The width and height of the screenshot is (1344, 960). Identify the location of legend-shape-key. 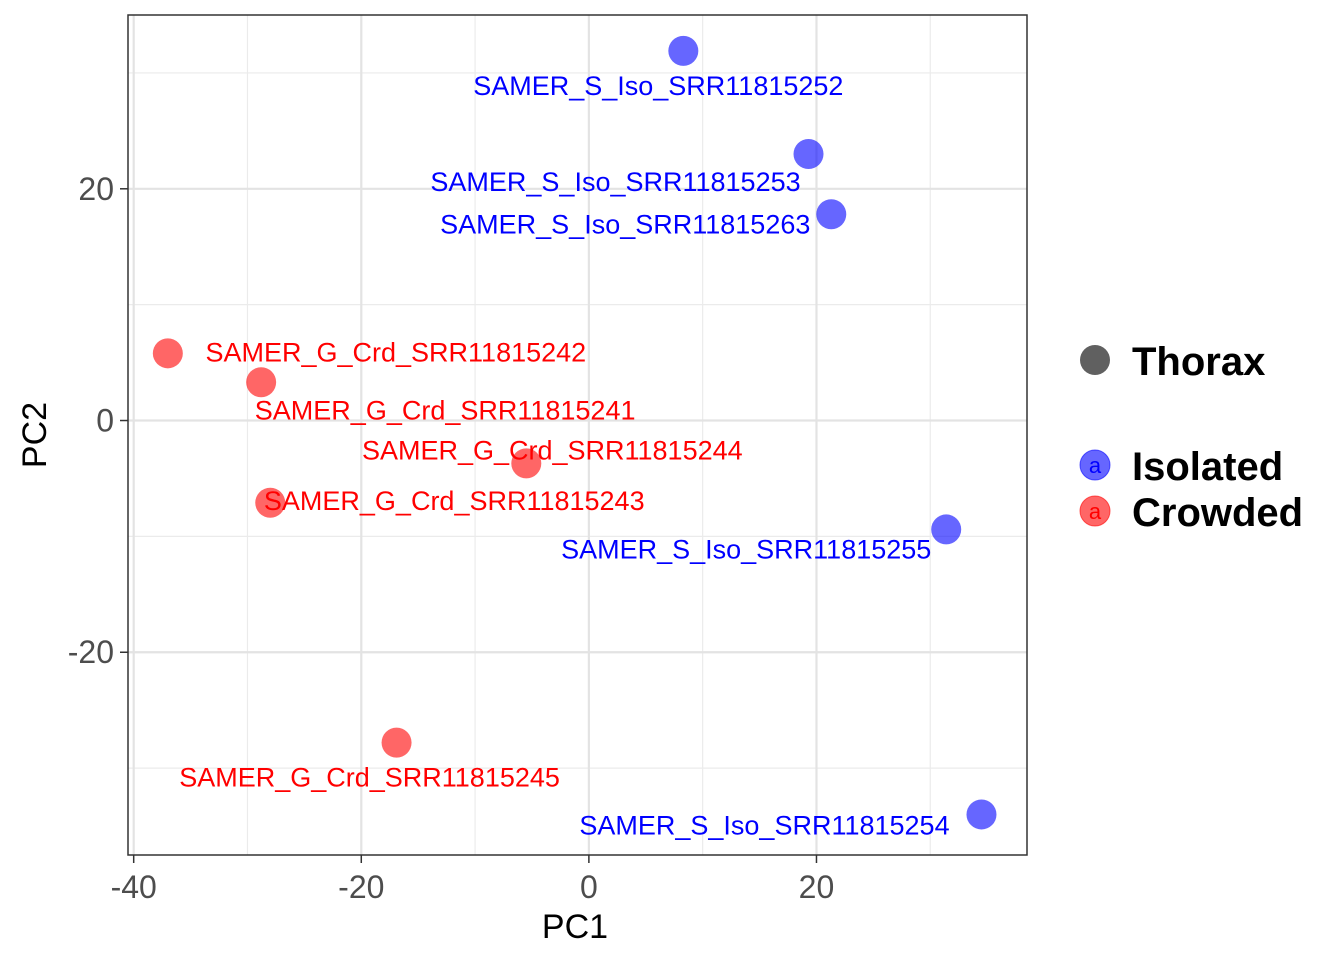
(1095, 360).